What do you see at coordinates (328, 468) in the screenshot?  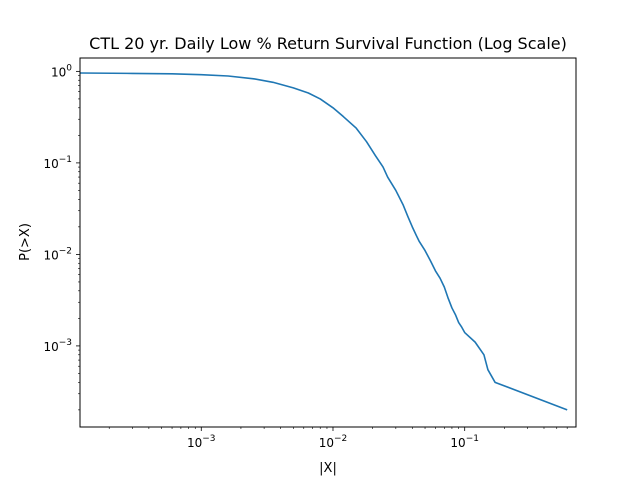 I see `x-axis-label: |X|` at bounding box center [328, 468].